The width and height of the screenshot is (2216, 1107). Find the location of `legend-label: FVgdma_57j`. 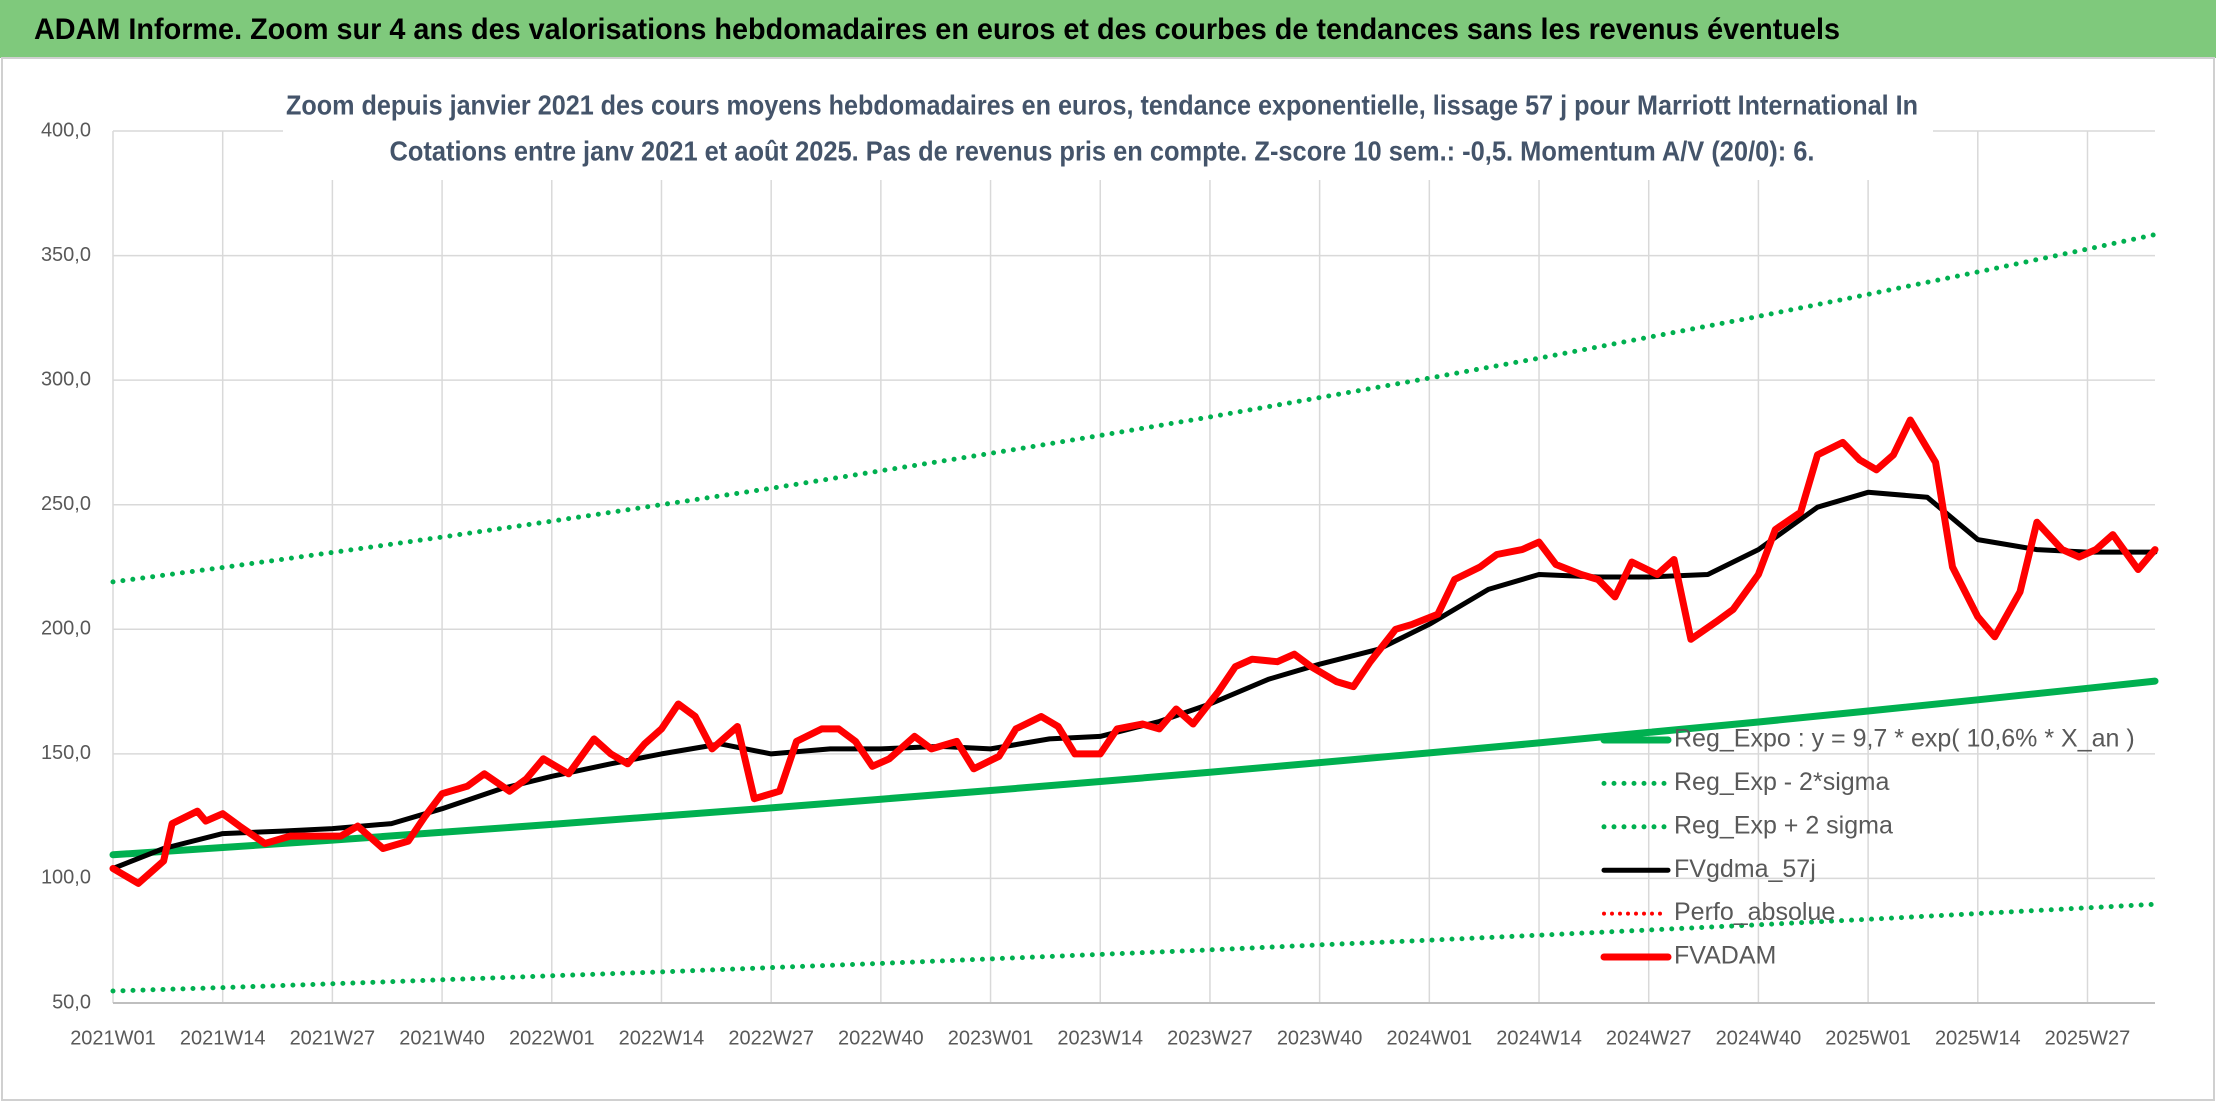

legend-label: FVgdma_57j is located at coordinates (1745, 869).